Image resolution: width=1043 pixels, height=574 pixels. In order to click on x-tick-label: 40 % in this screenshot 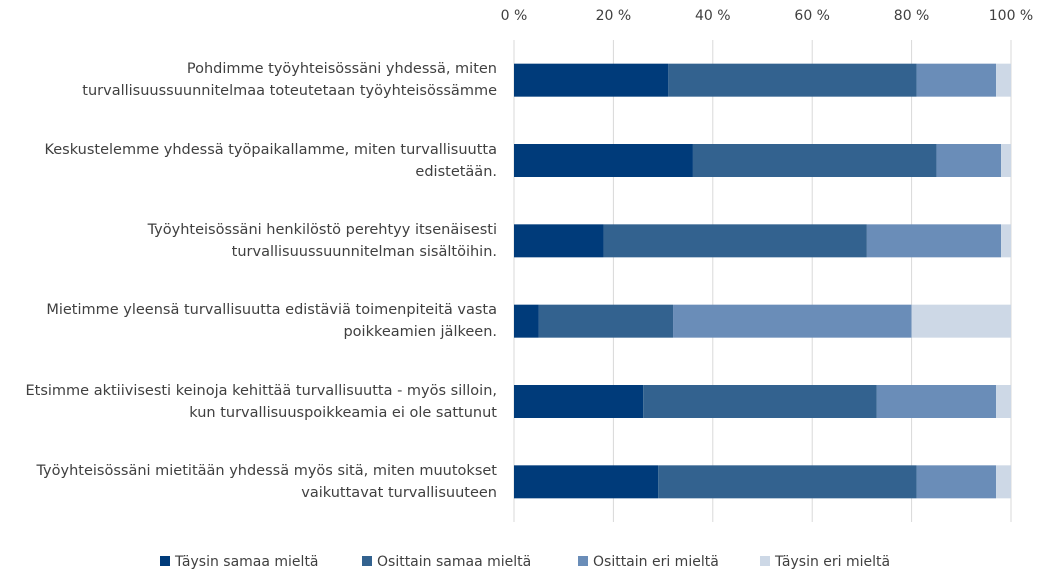, I will do `click(713, 16)`.